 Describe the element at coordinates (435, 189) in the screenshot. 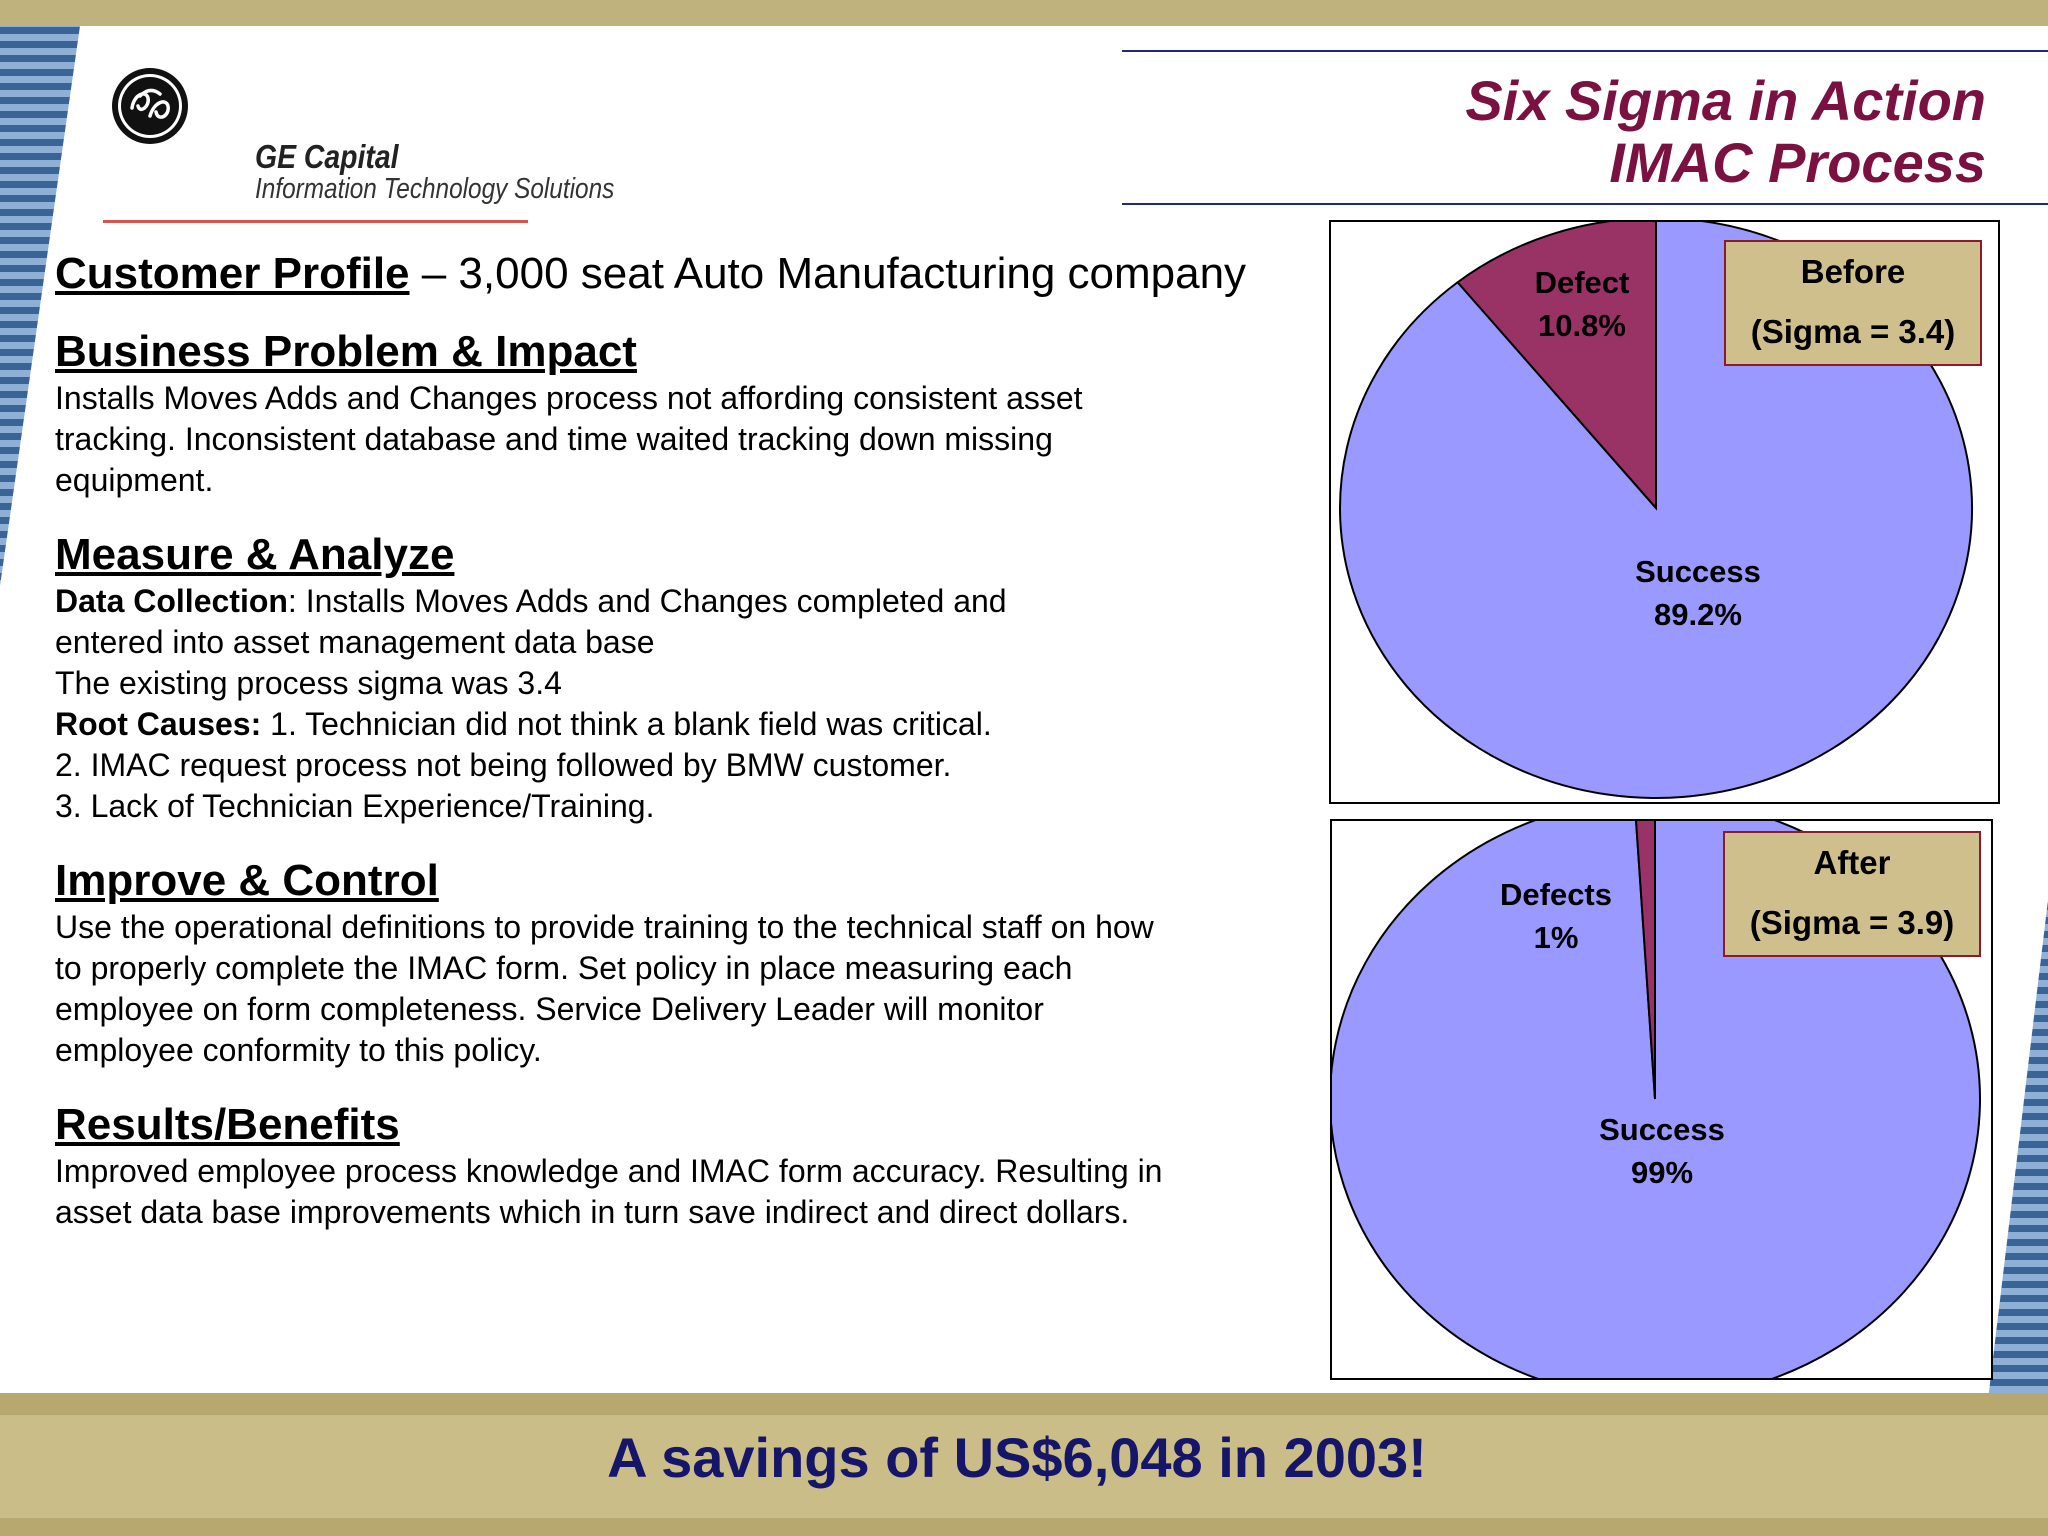

I see `brand-subtitle: Information Technology Solutions` at that location.